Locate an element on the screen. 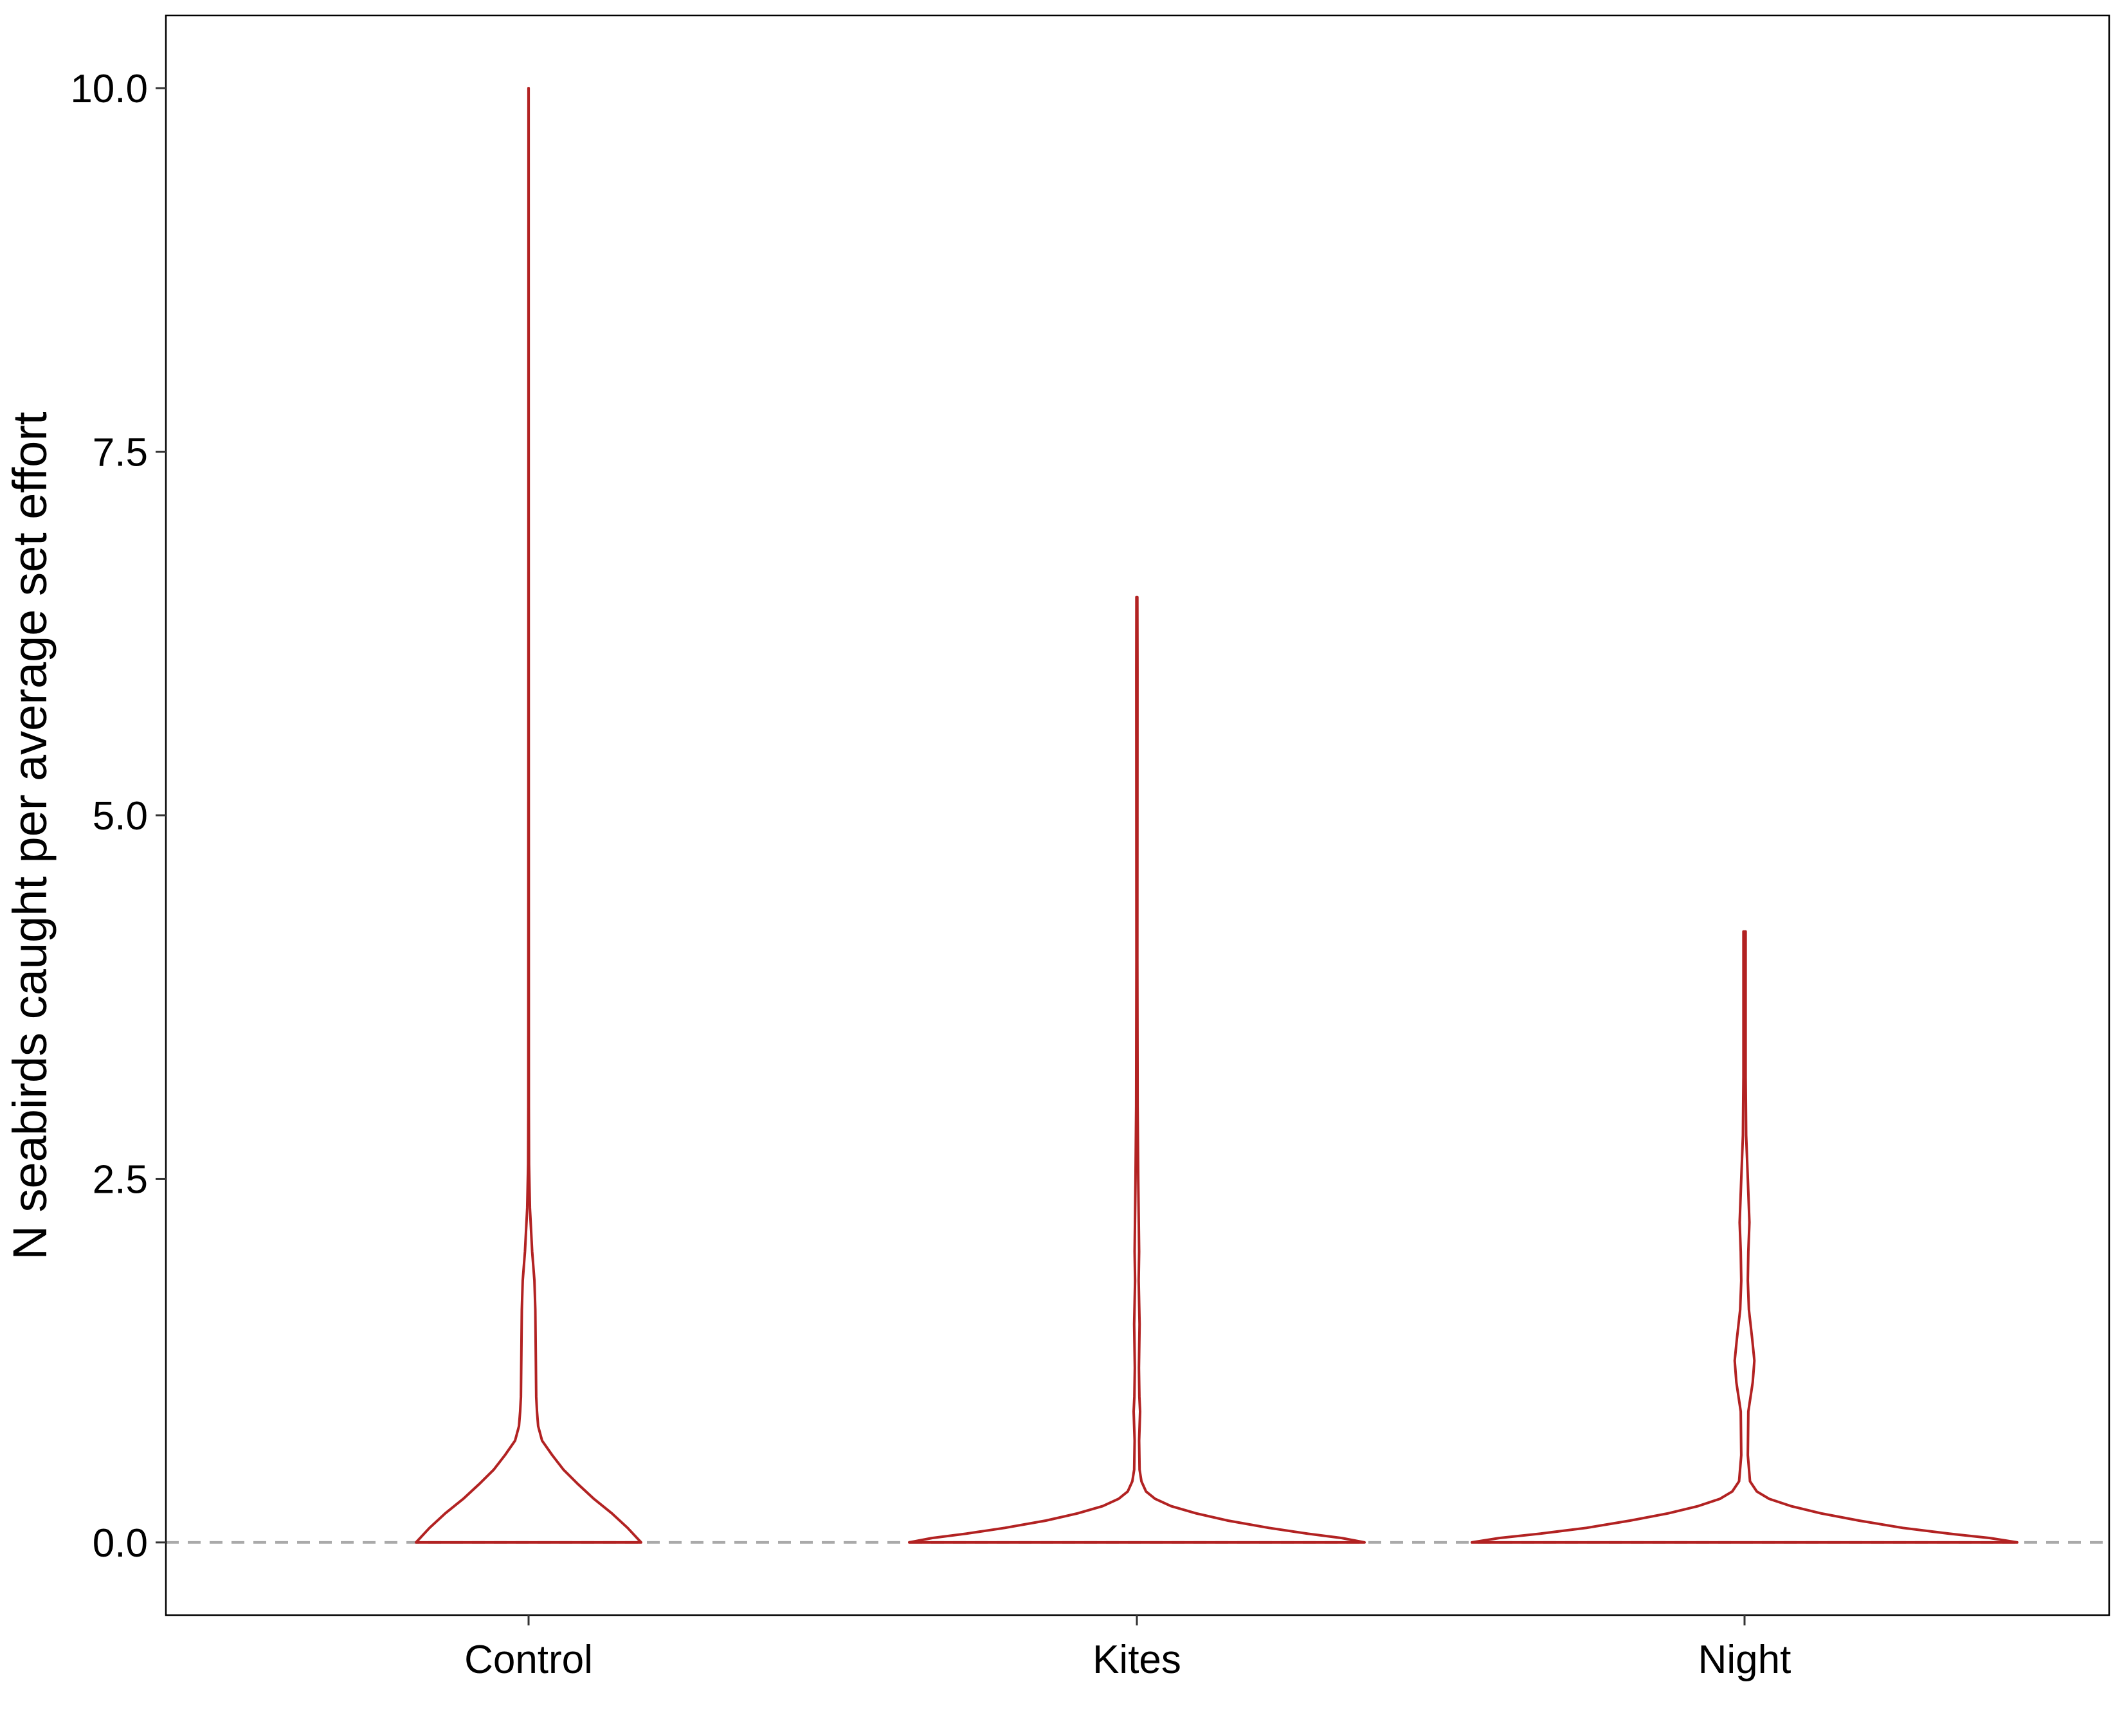 The width and height of the screenshot is (2122, 1736). x-tick-label-kites: Kites is located at coordinates (1137, 1660).